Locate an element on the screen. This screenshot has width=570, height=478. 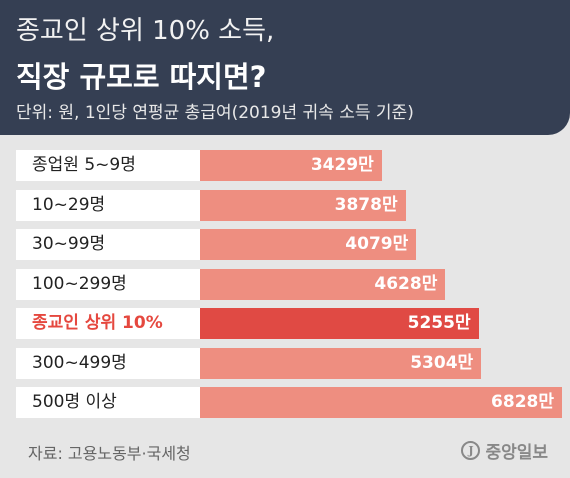
bar-row: 5255만 종교인 상위 10% is located at coordinates (289, 323).